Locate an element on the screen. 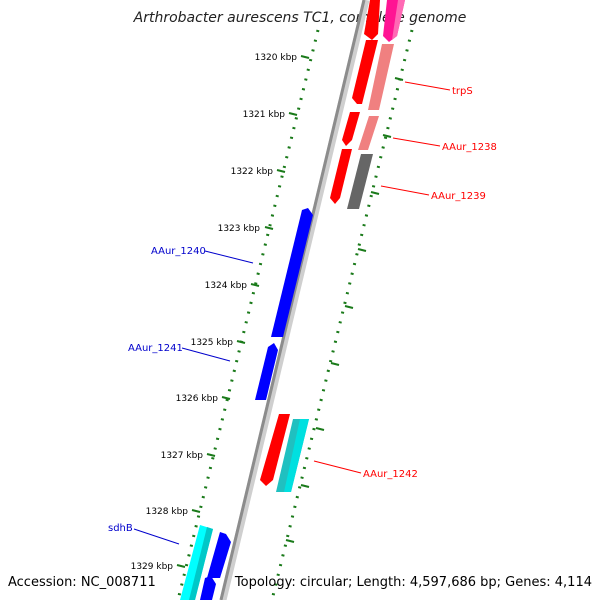  tick-label: 1322 kbp is located at coordinates (252, 172).